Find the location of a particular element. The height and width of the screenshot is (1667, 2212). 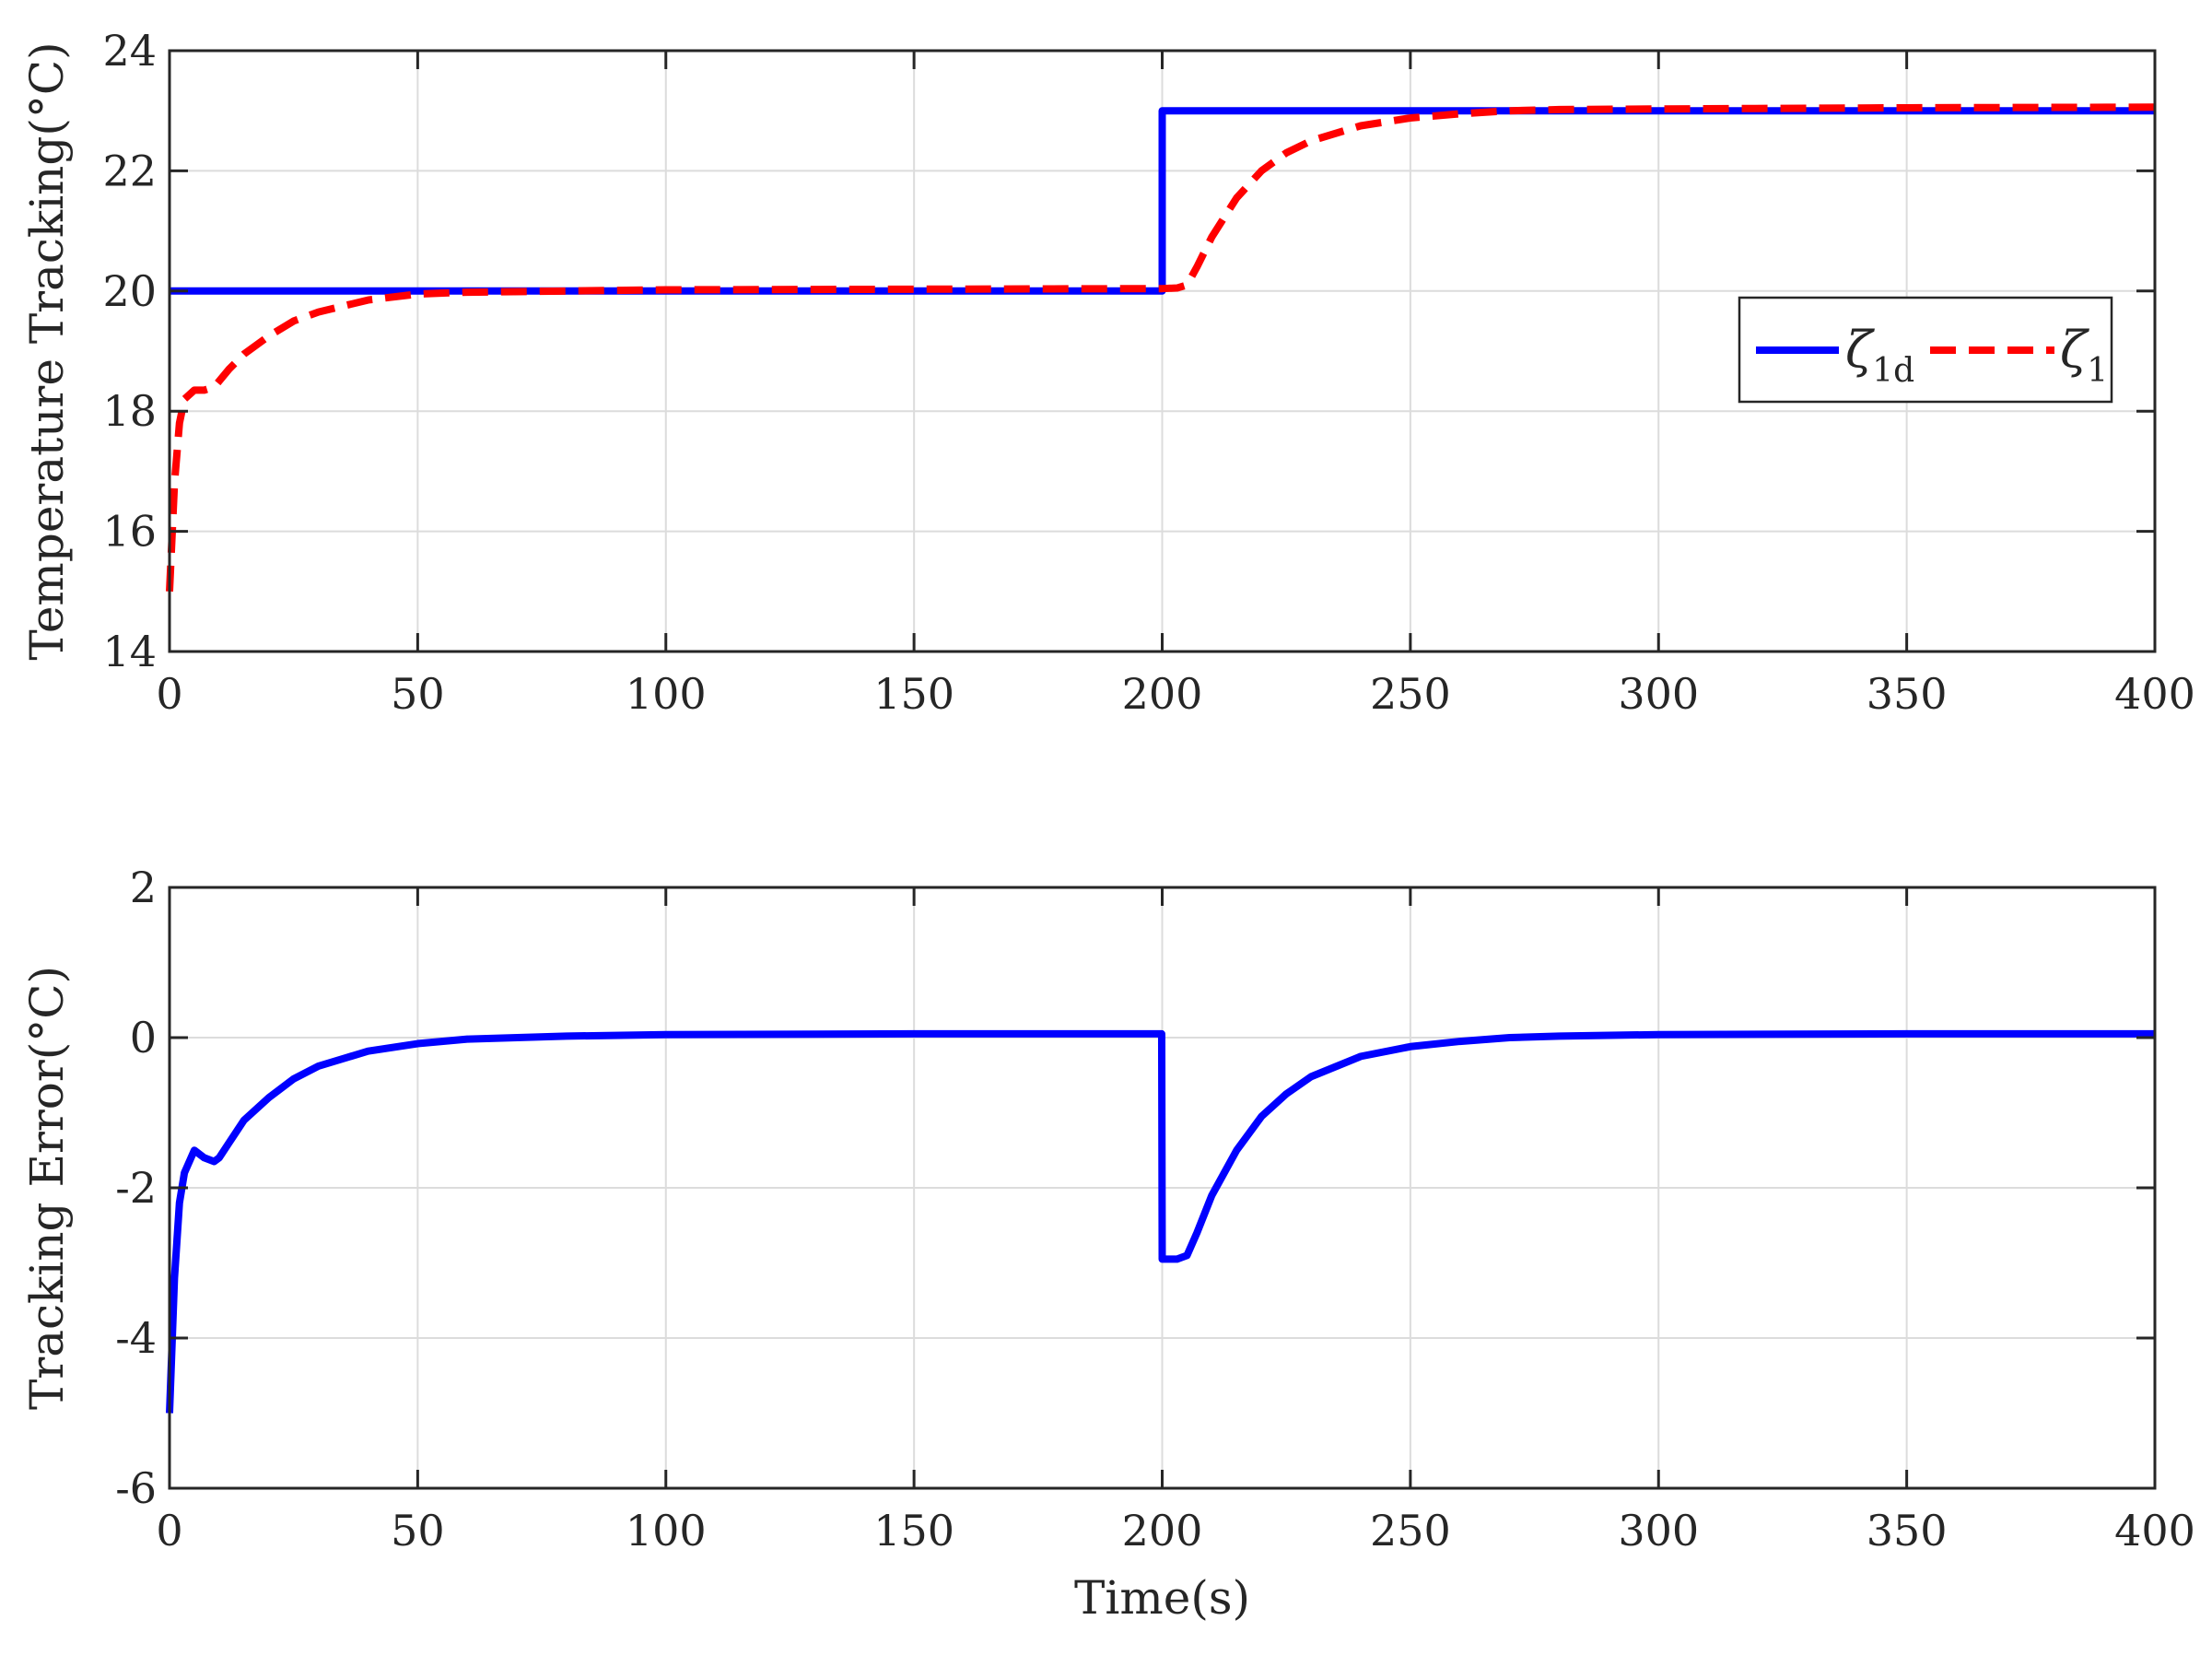

y-tick-label: -6 is located at coordinates (136, 1488).